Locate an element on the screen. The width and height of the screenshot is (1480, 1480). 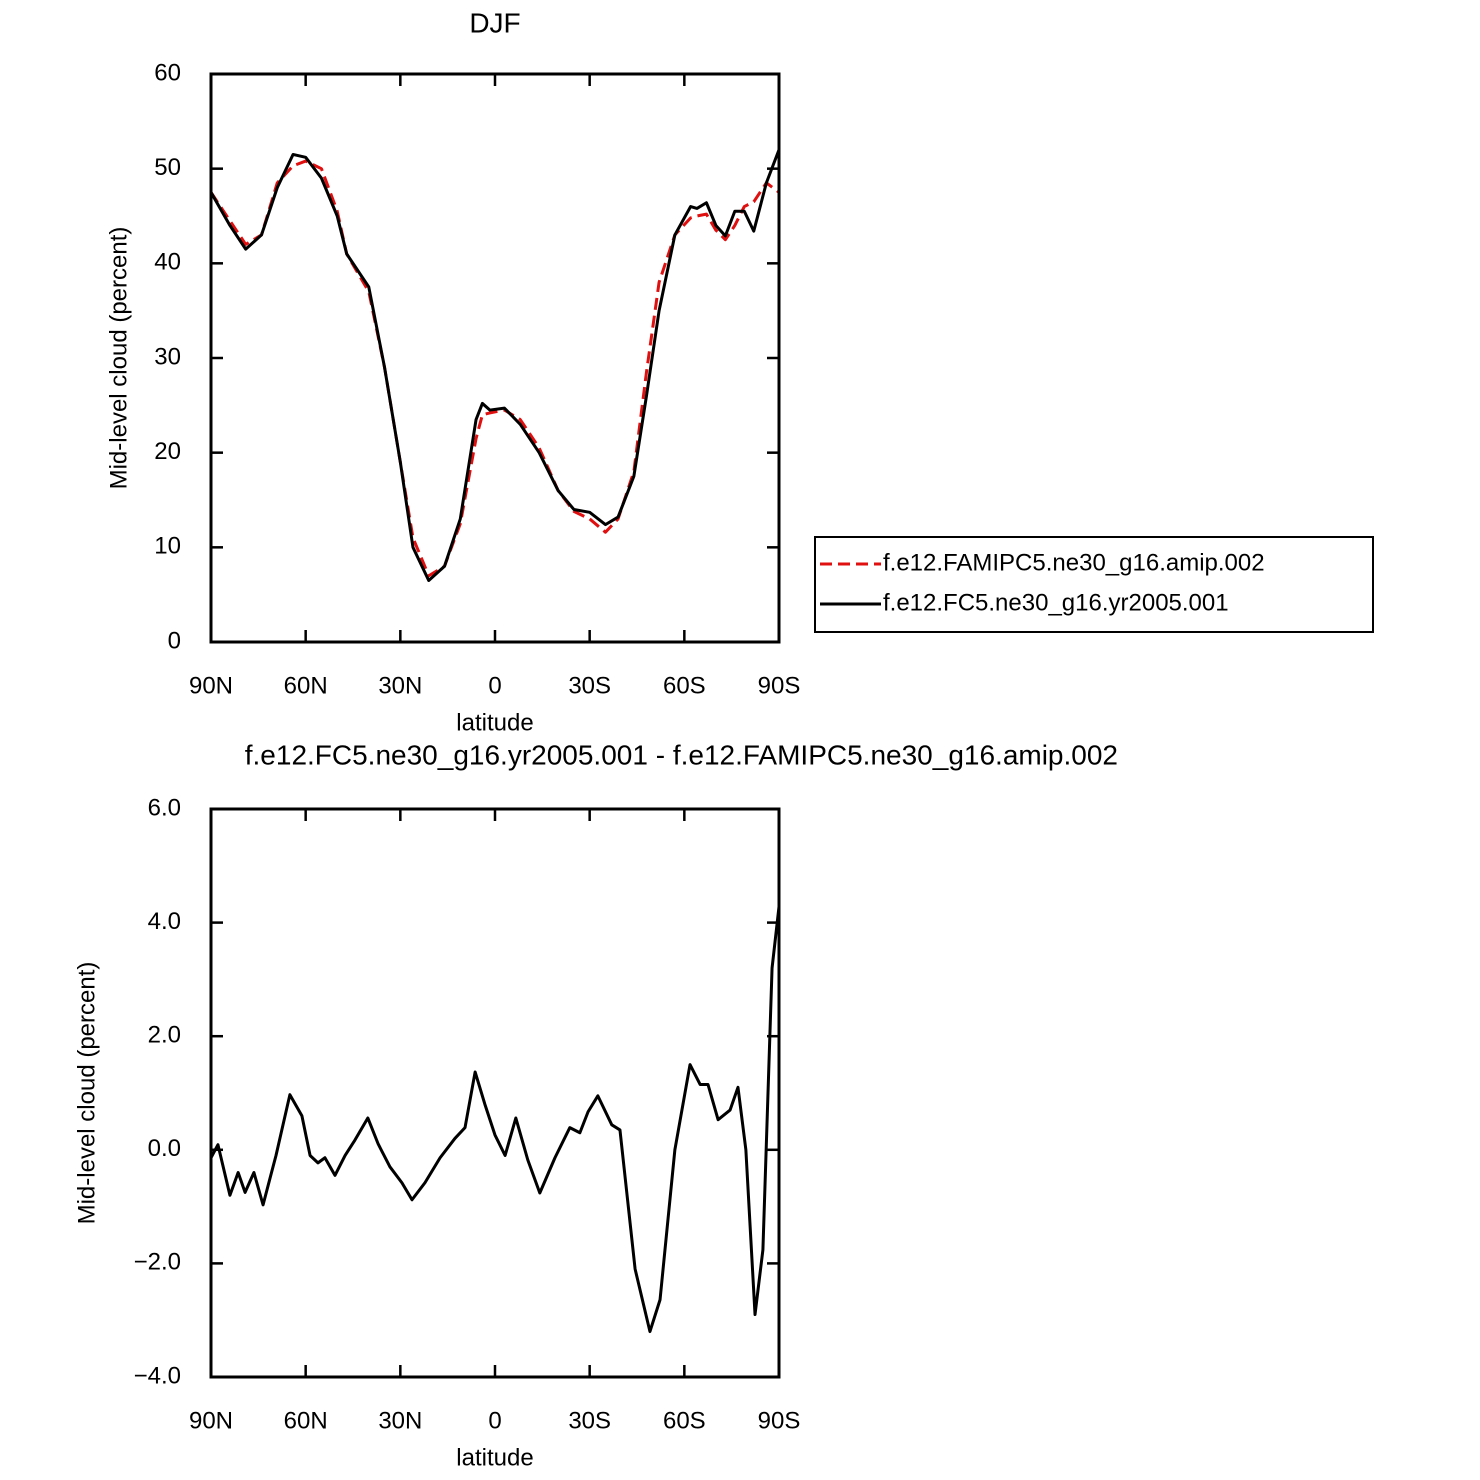
y-tick-label: 0.0 is located at coordinates (164, 1148).